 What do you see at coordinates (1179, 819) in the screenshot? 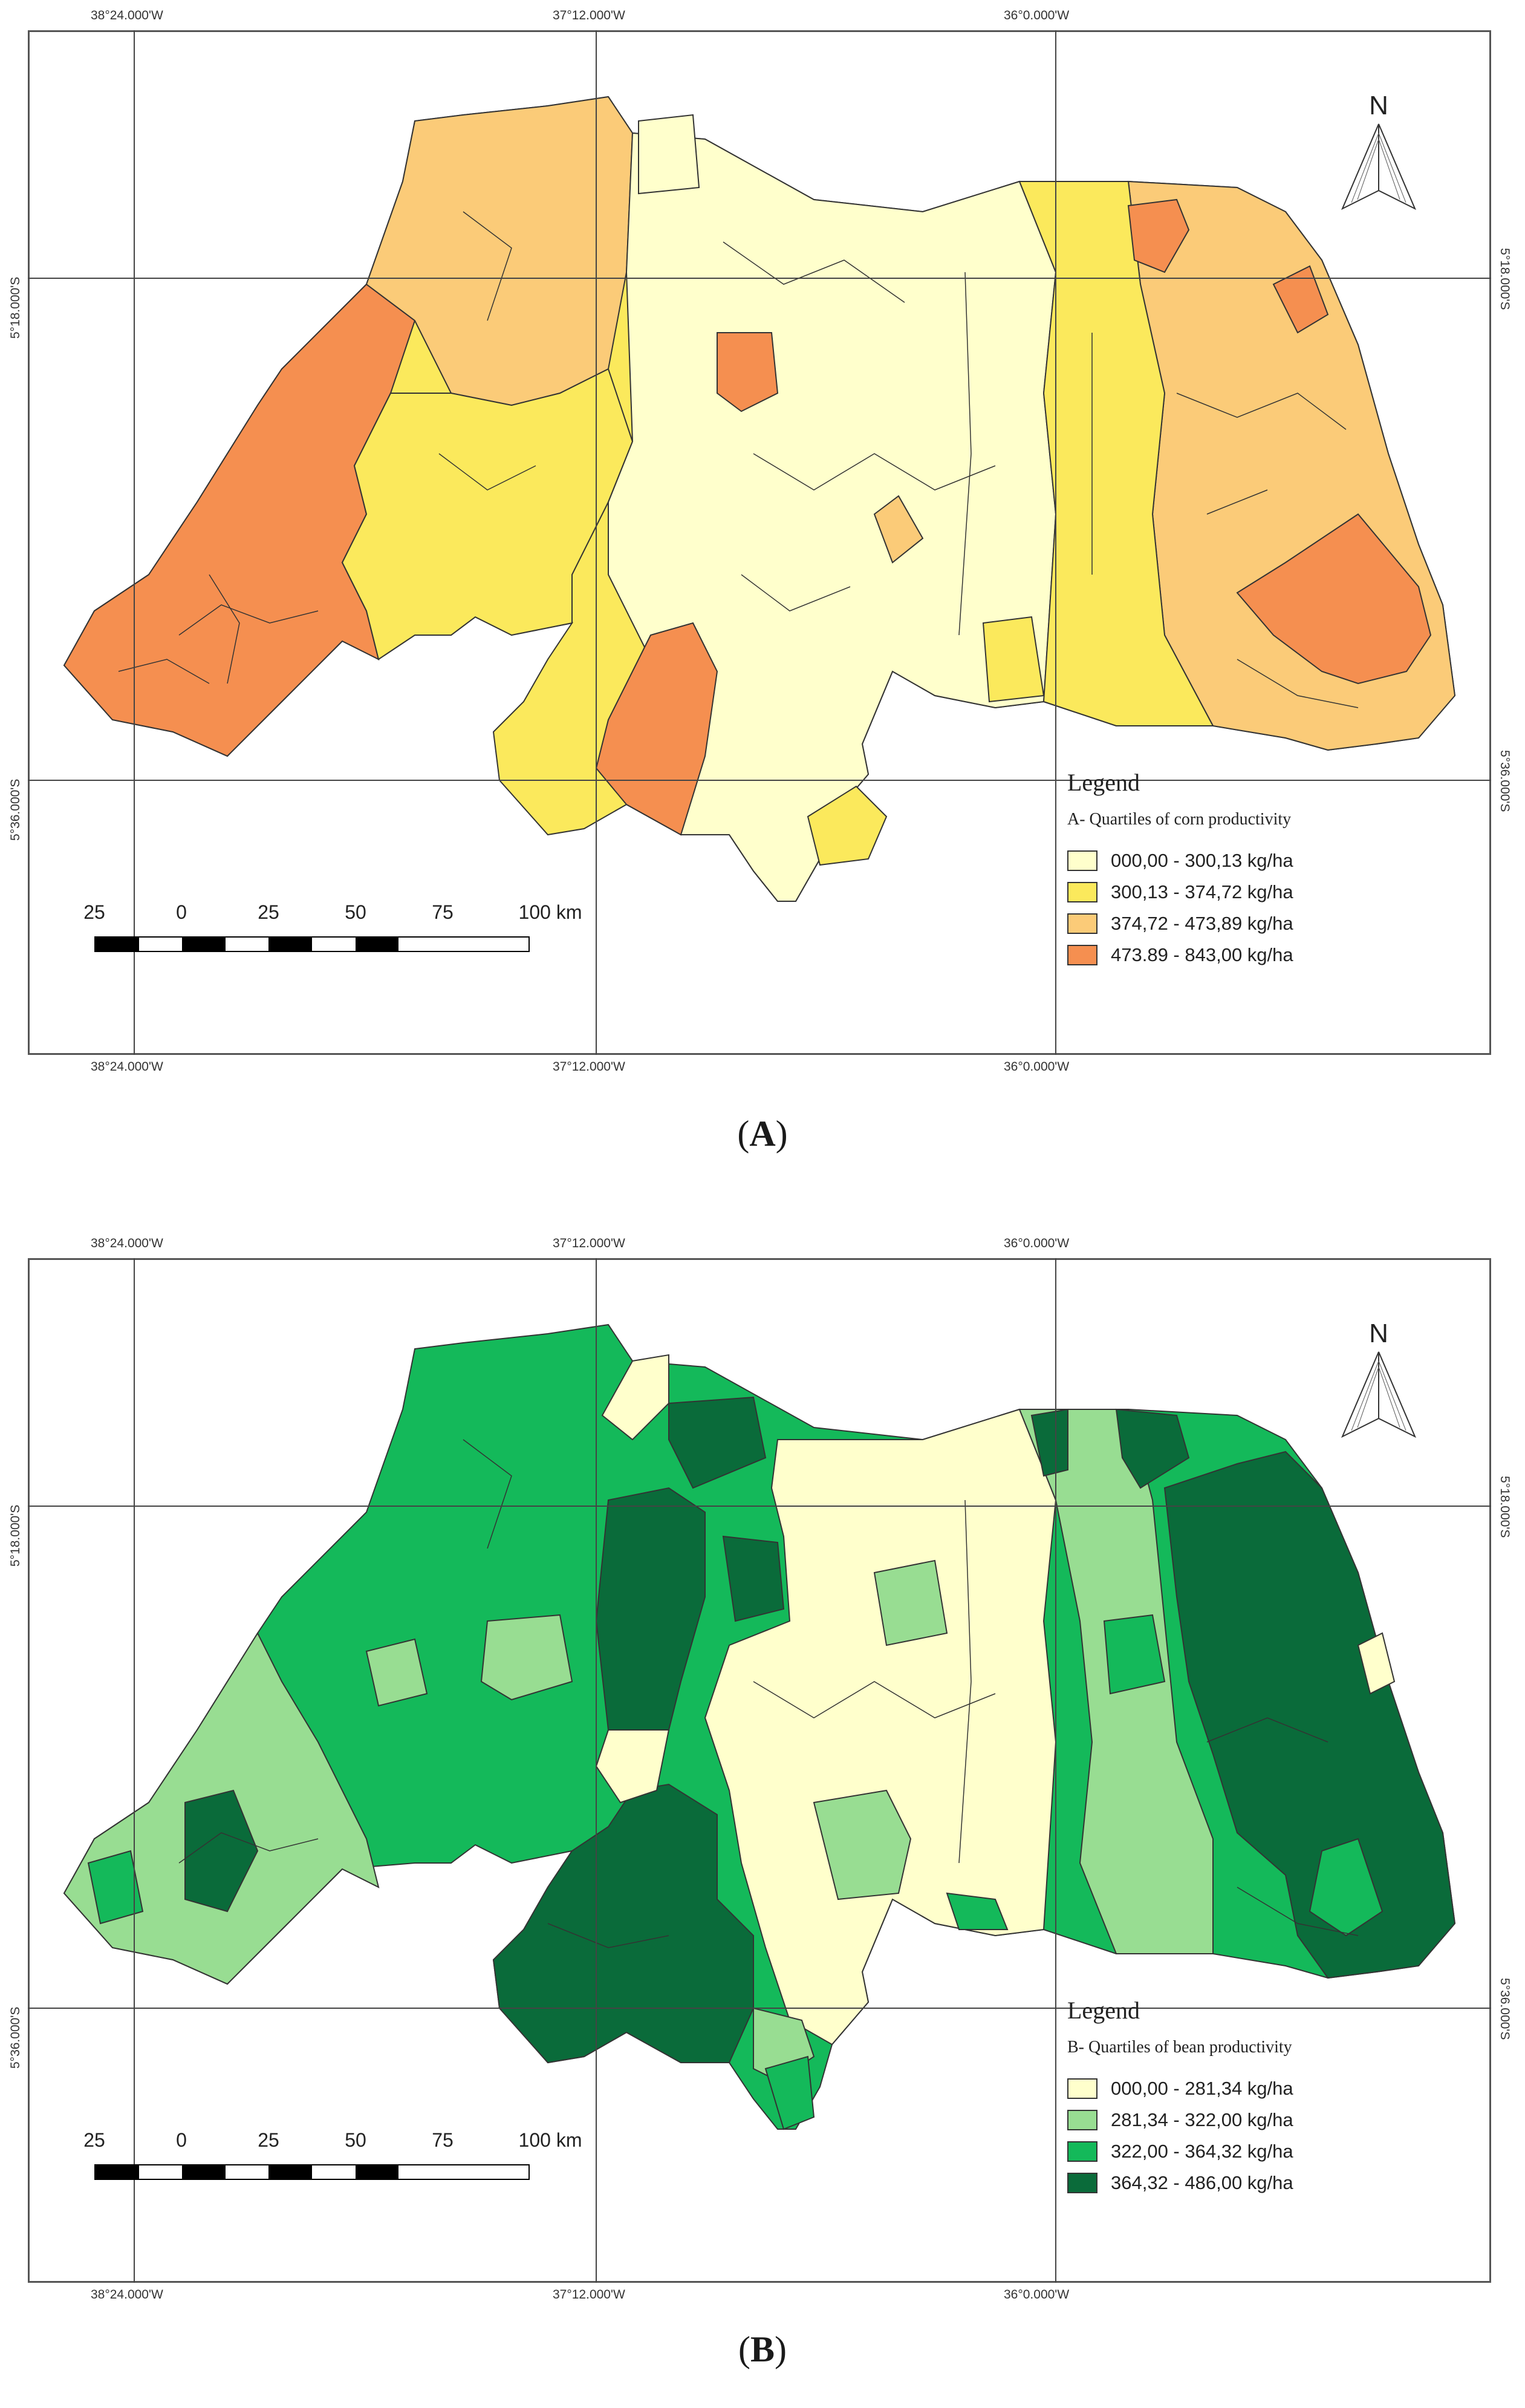
I see `legend-subtitle: A- Quartiles of corn productivity` at bounding box center [1179, 819].